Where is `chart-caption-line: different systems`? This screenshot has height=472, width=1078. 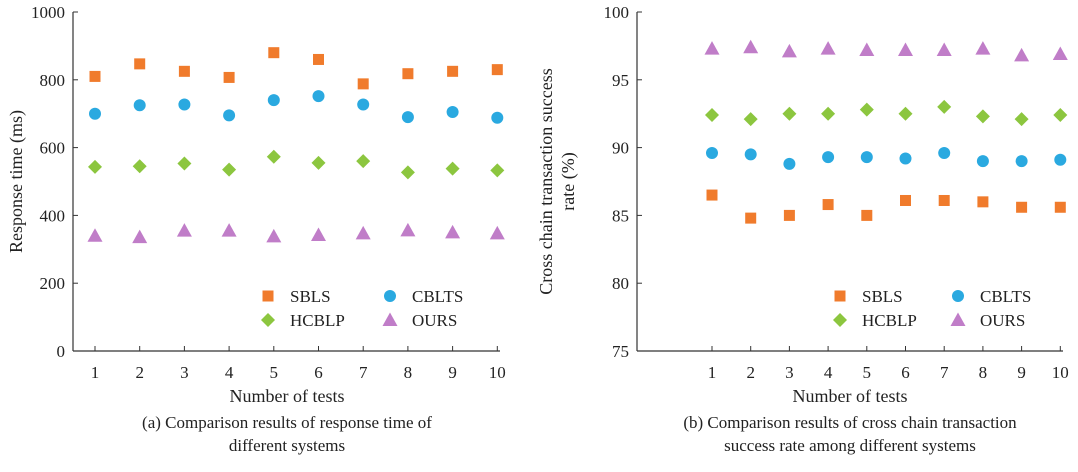
chart-caption-line: different systems is located at coordinates (287, 445).